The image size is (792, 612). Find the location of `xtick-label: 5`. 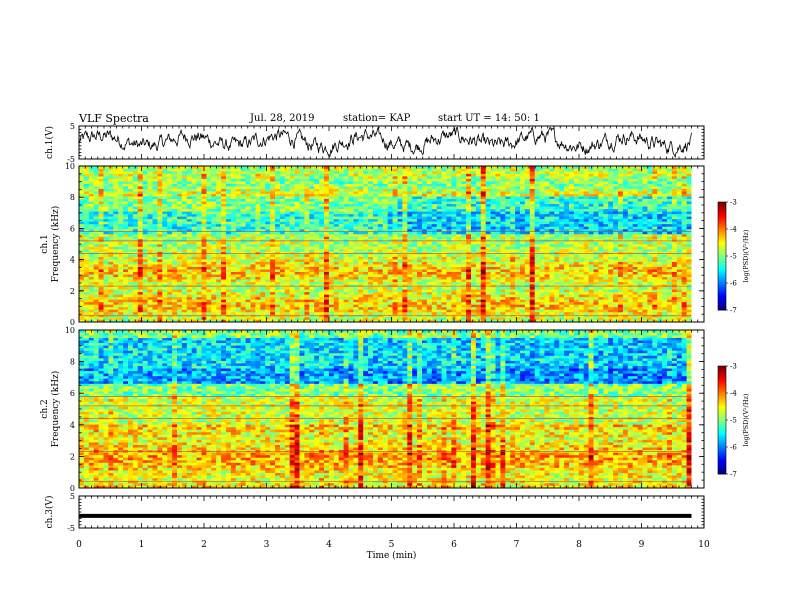

xtick-label: 5 is located at coordinates (392, 545).